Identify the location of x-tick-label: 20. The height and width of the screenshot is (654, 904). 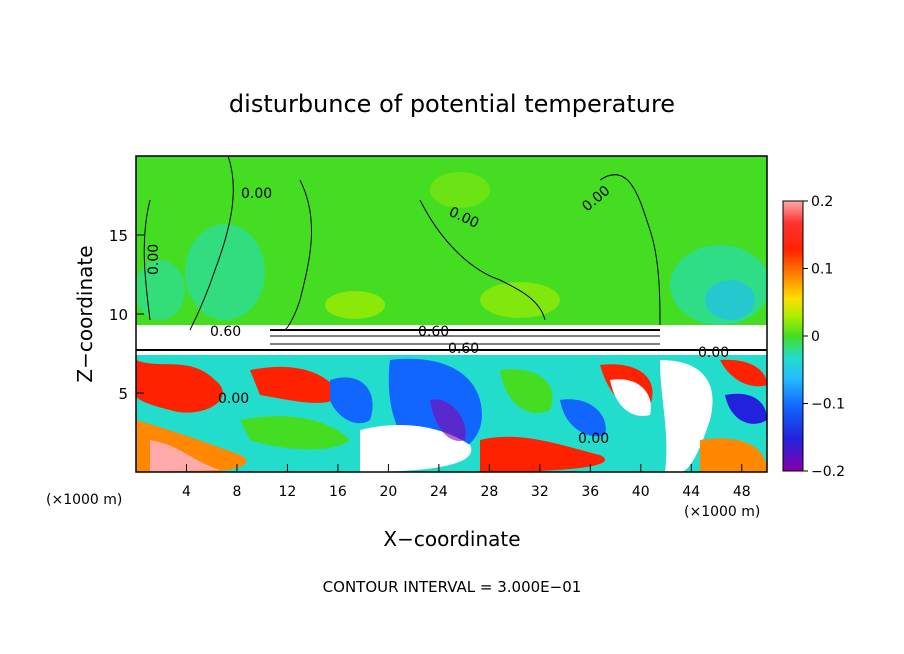
(388, 492).